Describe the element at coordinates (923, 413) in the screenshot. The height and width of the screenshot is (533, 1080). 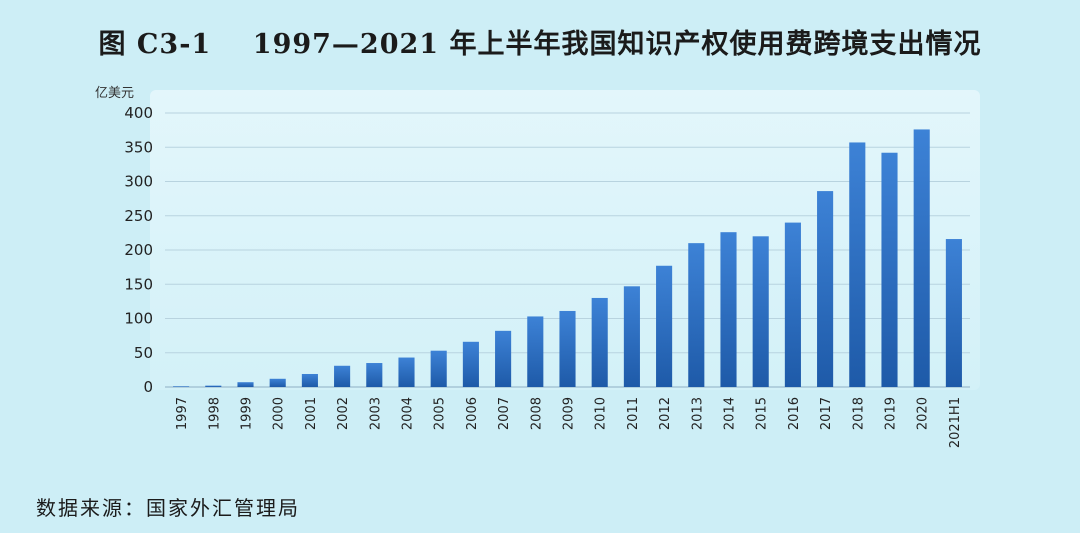
I see `x-tick-label: 2020` at that location.